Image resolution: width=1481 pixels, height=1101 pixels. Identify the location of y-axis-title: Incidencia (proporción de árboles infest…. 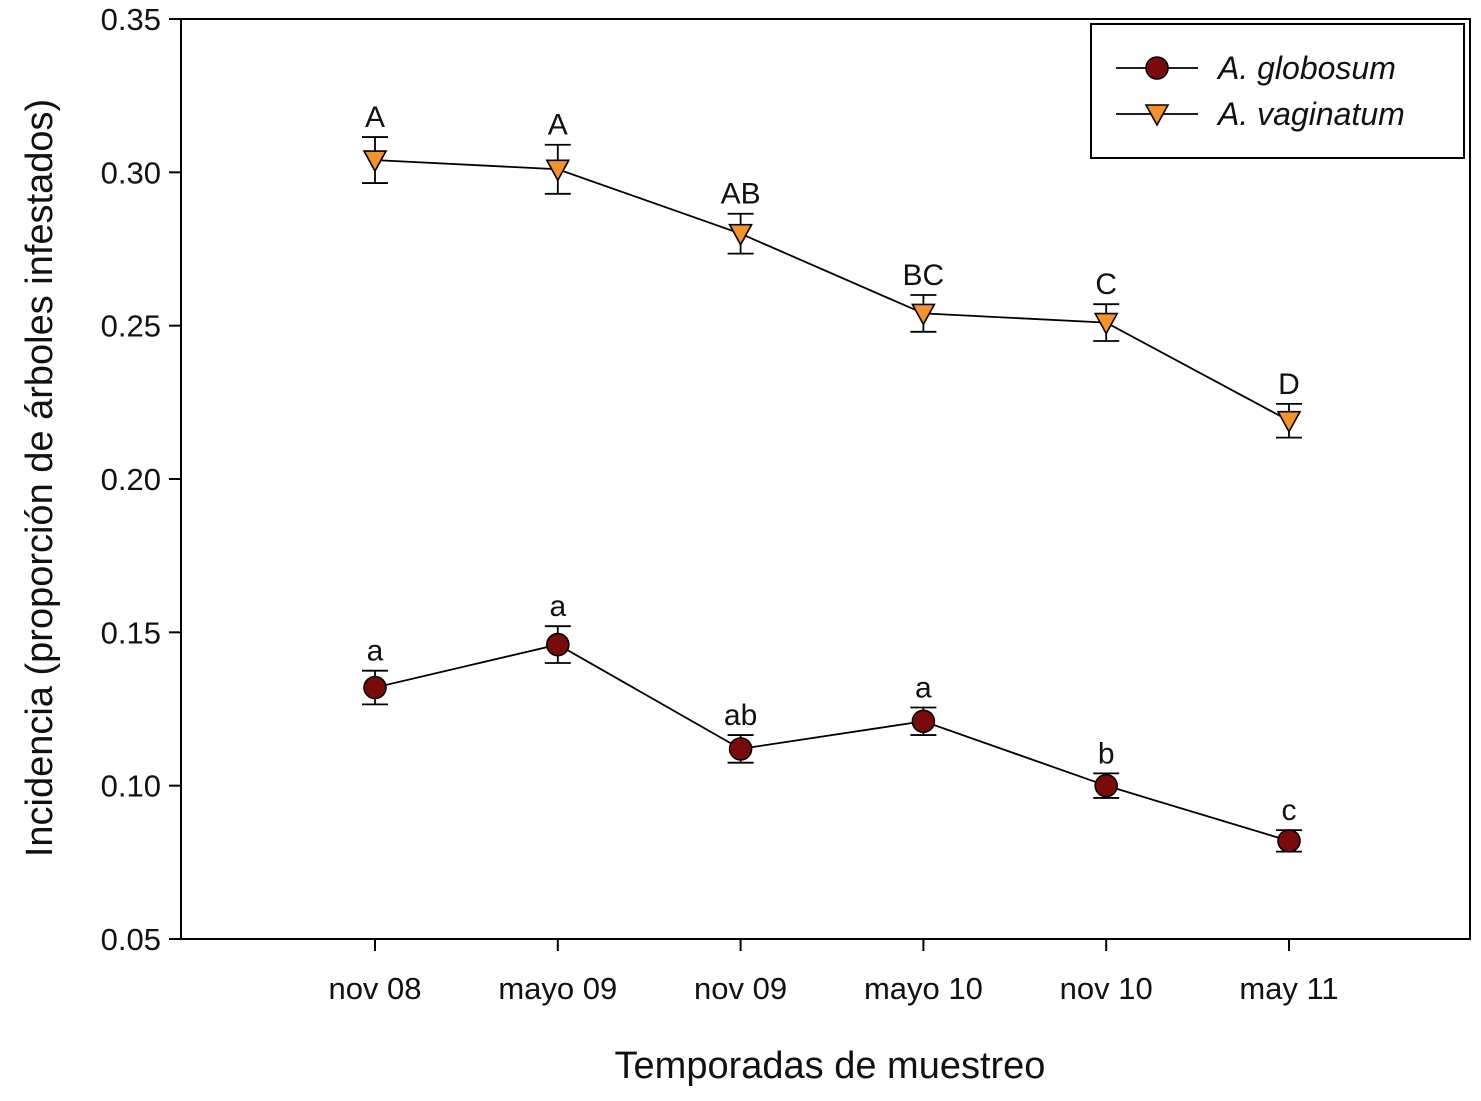
(40, 478).